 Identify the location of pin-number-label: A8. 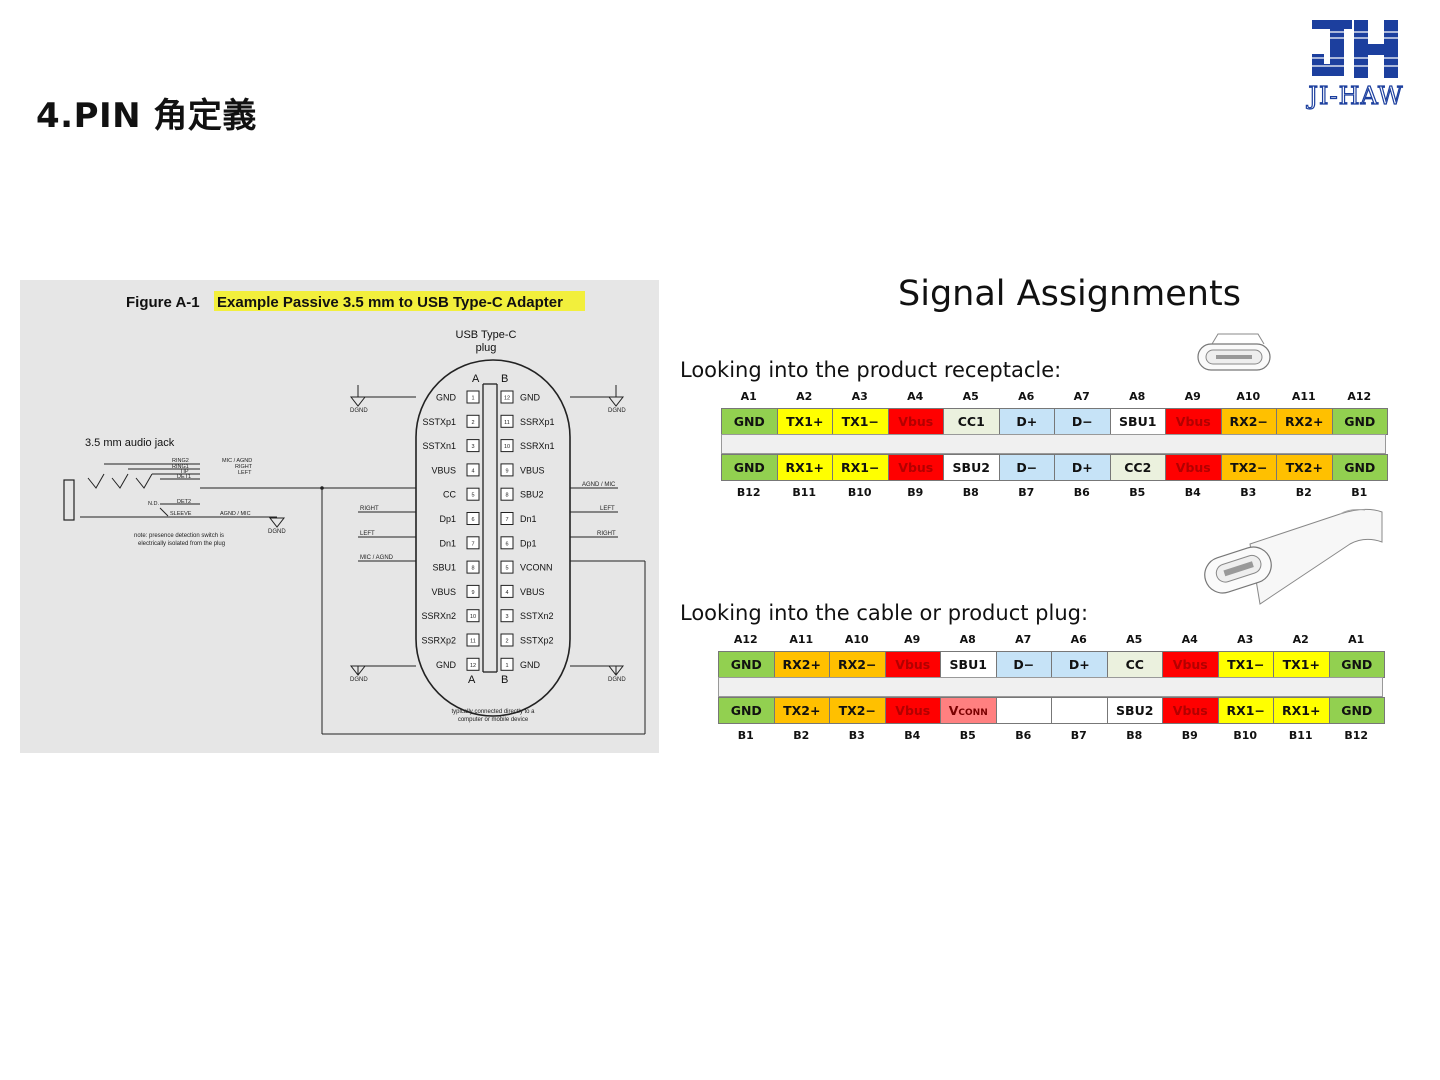
(967, 639).